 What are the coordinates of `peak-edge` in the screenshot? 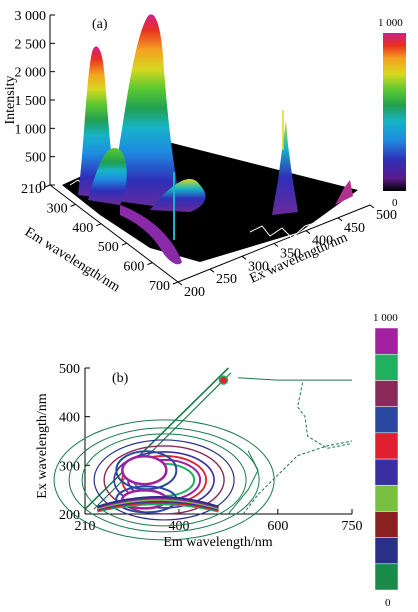 It's located at (344, 192).